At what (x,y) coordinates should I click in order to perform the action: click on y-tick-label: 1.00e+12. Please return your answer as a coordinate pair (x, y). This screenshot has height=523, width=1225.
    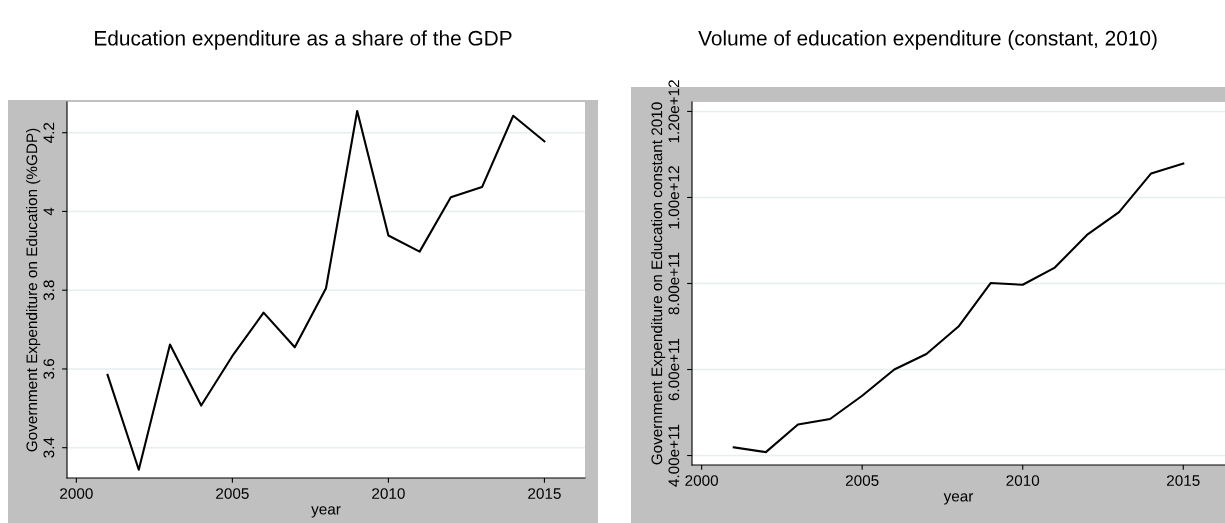
    Looking at the image, I should click on (674, 197).